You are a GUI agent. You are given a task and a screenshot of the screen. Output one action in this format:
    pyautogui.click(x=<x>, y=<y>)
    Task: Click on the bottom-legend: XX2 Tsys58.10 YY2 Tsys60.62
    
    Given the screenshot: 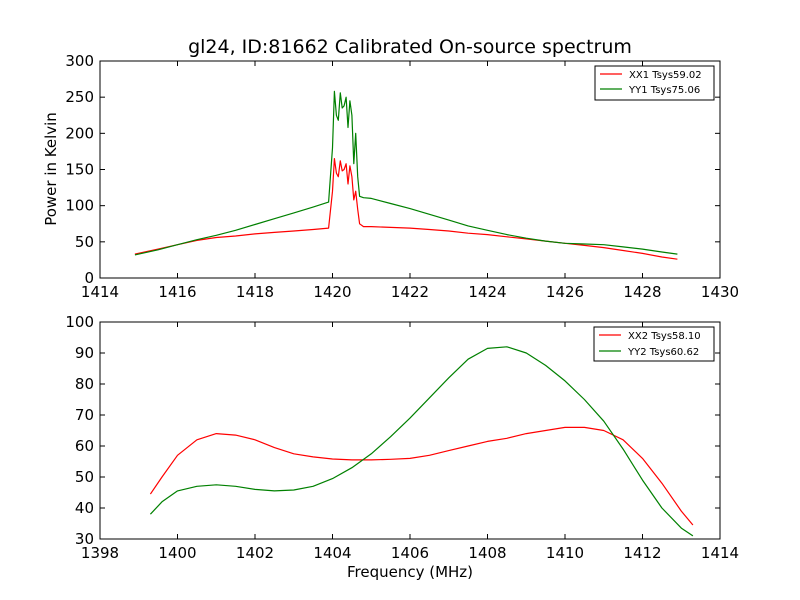 What is the action you would take?
    pyautogui.click(x=654, y=344)
    